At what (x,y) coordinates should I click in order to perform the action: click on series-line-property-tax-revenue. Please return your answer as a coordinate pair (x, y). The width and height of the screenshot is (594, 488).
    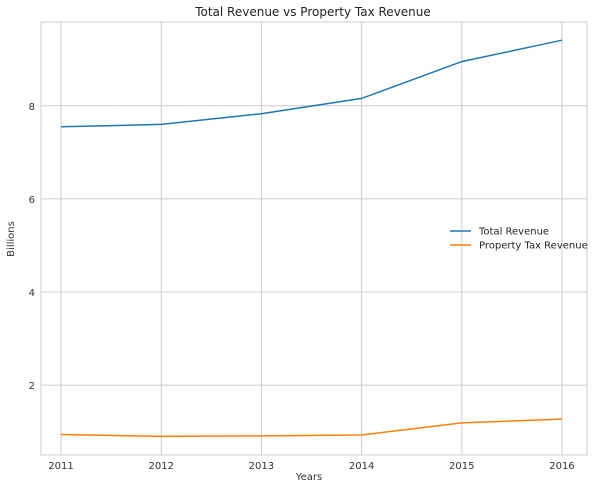
    Looking at the image, I should click on (311, 428).